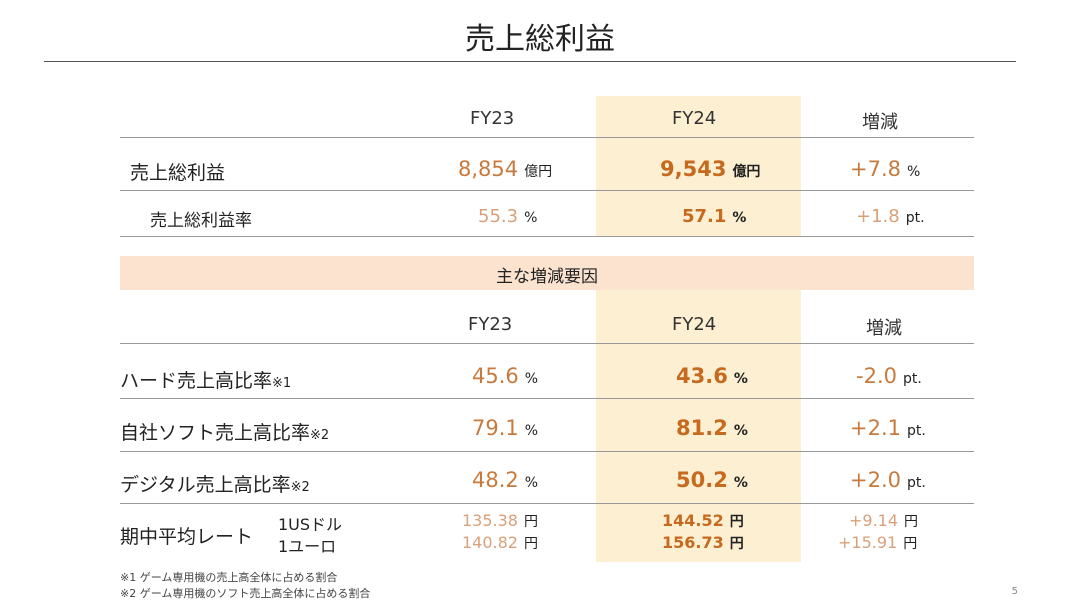 This screenshot has width=1080, height=615. What do you see at coordinates (888, 480) in the screenshot?
I see `digital-ratio-diff: +2.0 pt.` at bounding box center [888, 480].